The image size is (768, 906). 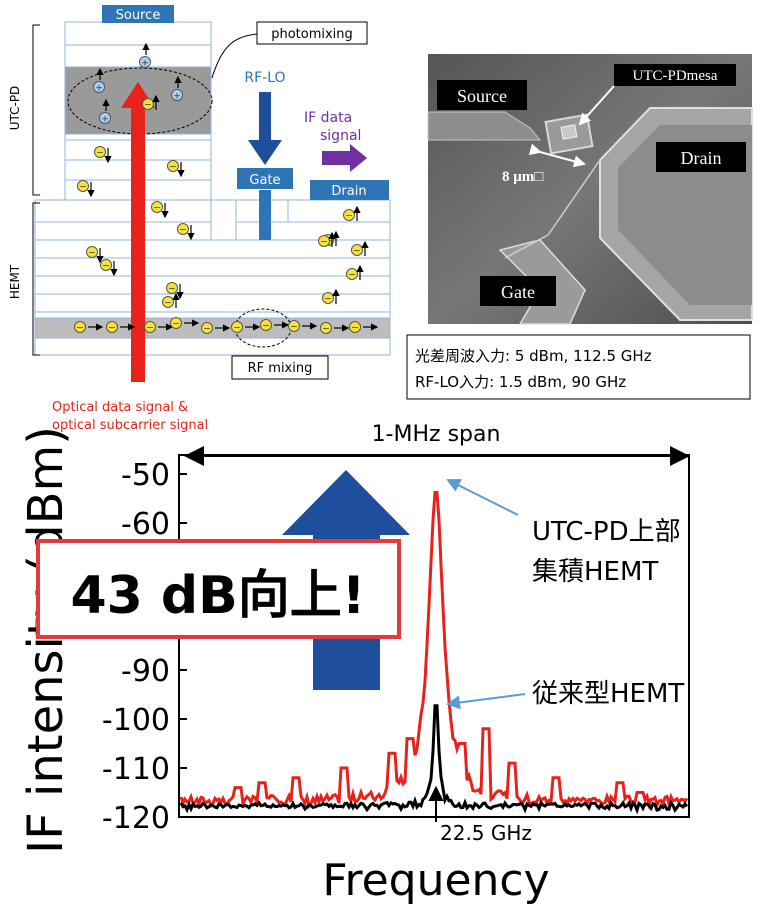 I want to click on rf-mixing-box, so click(x=280, y=367).